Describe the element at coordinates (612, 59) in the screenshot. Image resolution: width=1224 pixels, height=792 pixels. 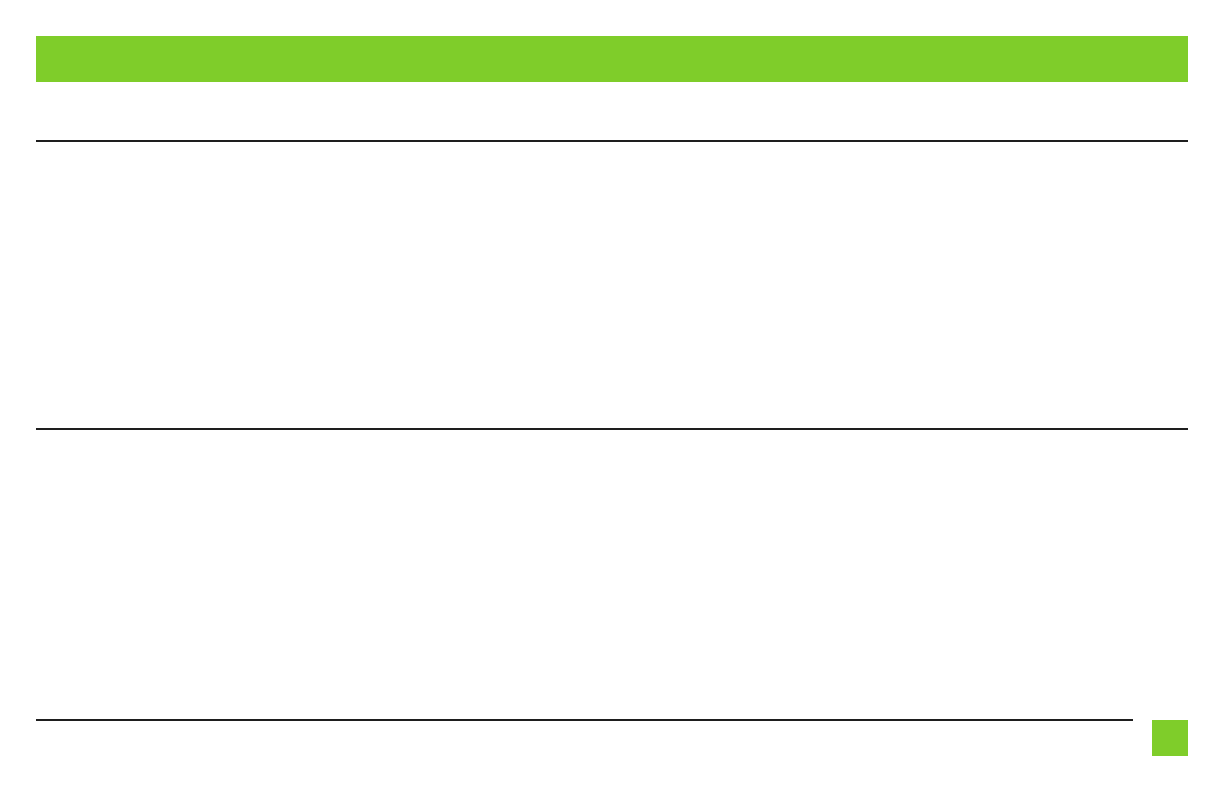
I see `header-bar` at that location.